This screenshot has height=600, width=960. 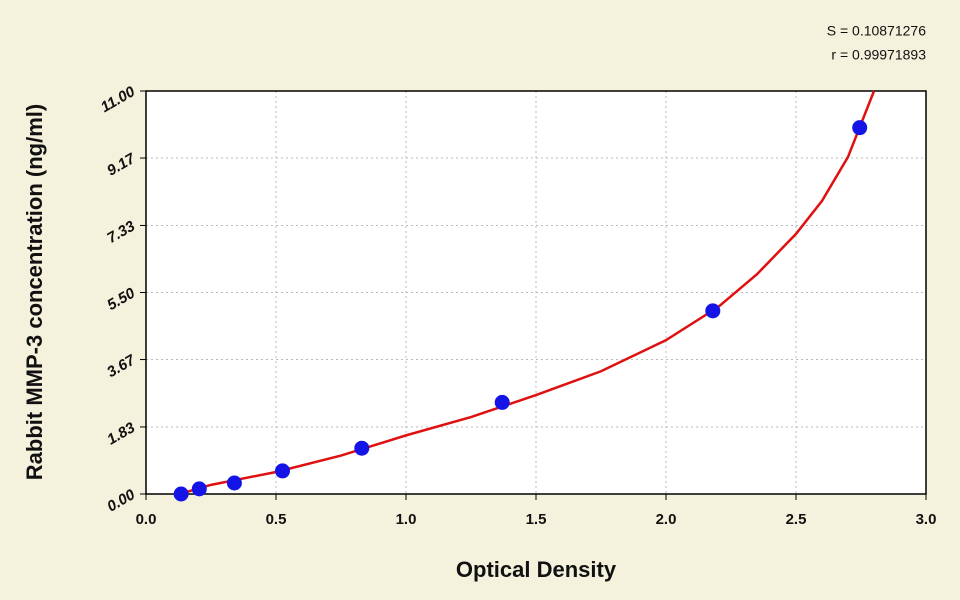 I want to click on y-tick-label: 9.17, so click(x=121, y=165).